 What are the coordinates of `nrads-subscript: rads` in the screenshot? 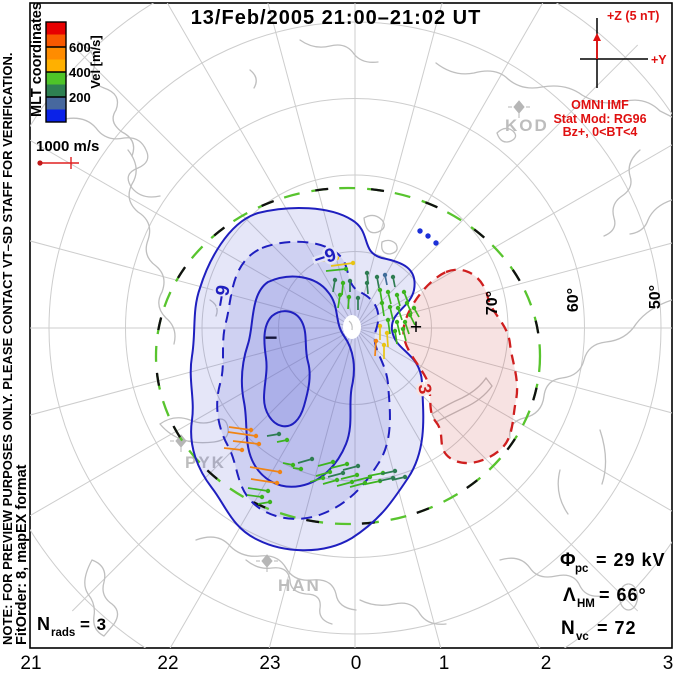 It's located at (63, 633).